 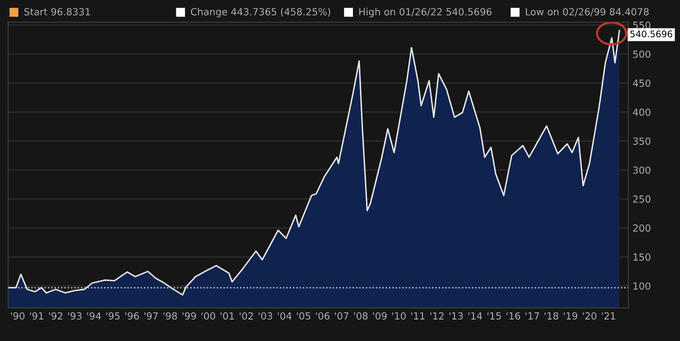 What do you see at coordinates (641, 141) in the screenshot?
I see `y-tick-label: 350` at bounding box center [641, 141].